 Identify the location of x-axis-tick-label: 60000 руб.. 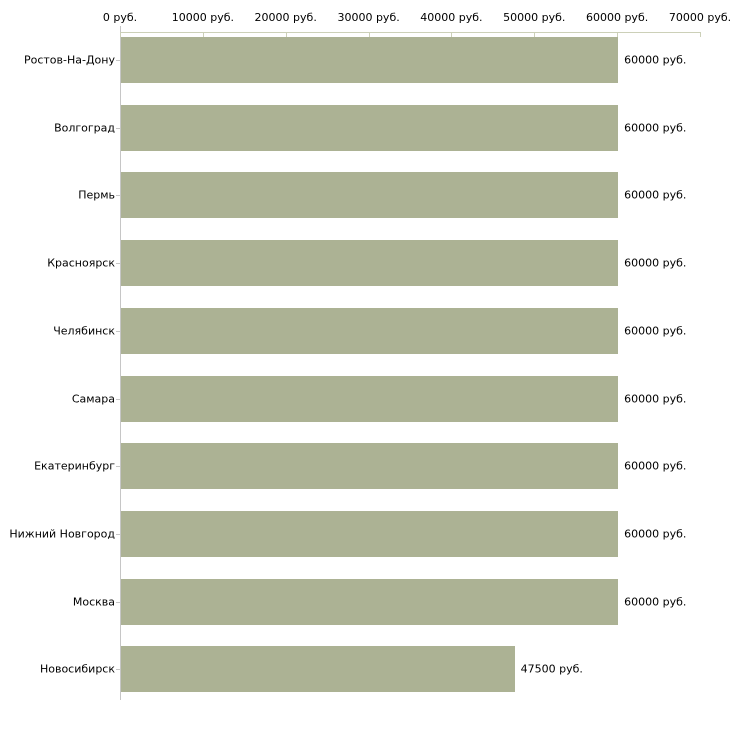
(617, 17).